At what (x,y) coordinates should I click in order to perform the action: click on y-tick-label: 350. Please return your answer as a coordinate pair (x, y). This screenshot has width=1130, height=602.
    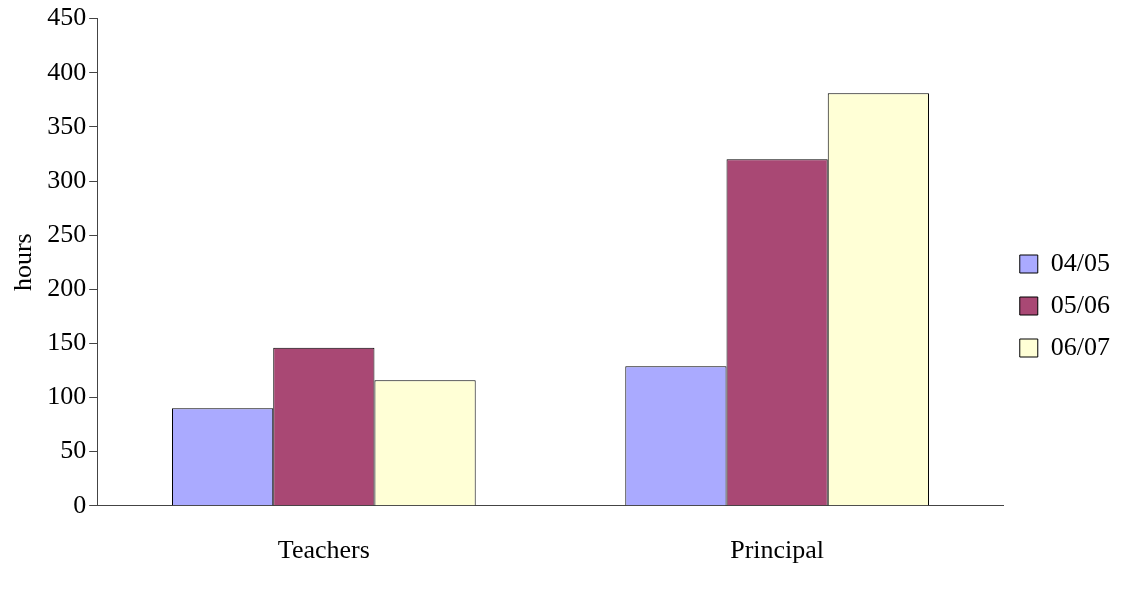
    Looking at the image, I should click on (67, 125).